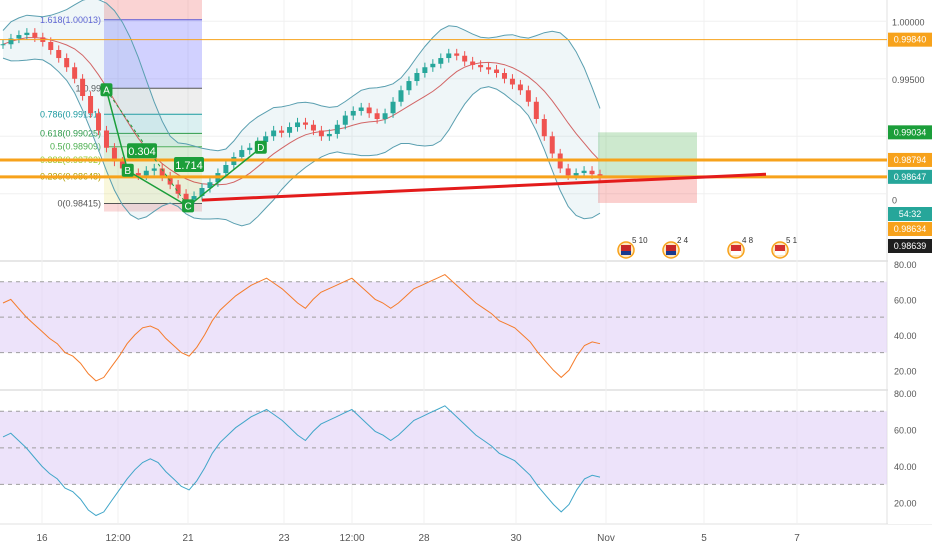 Image resolution: width=932 pixels, height=555 pixels. I want to click on event-marker: 4 8, so click(740, 247).